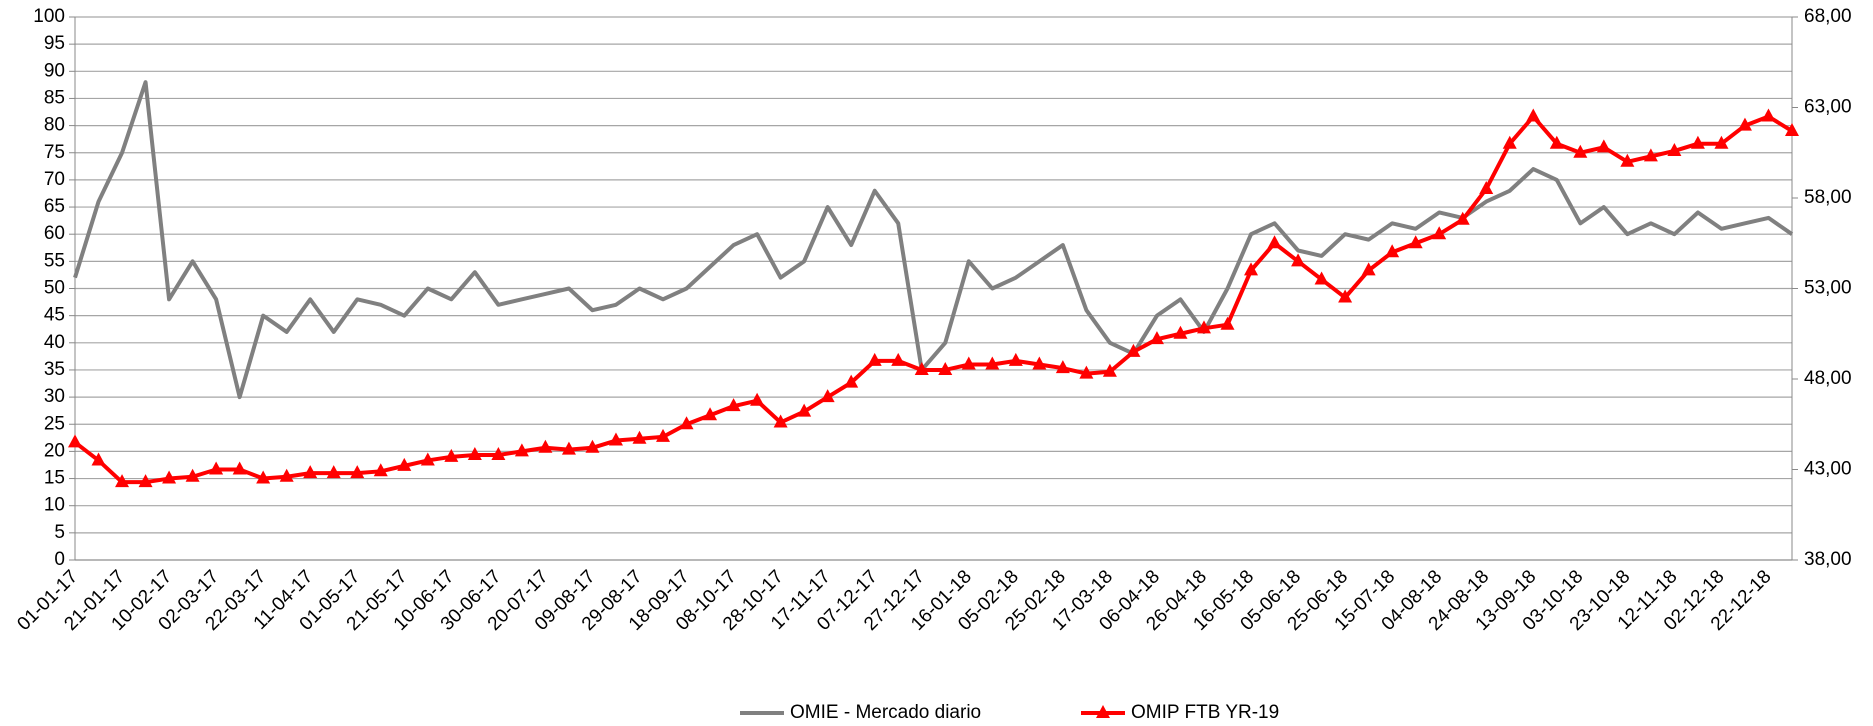 The image size is (1873, 726). What do you see at coordinates (54, 505) in the screenshot?
I see `y-tick-label: 10` at bounding box center [54, 505].